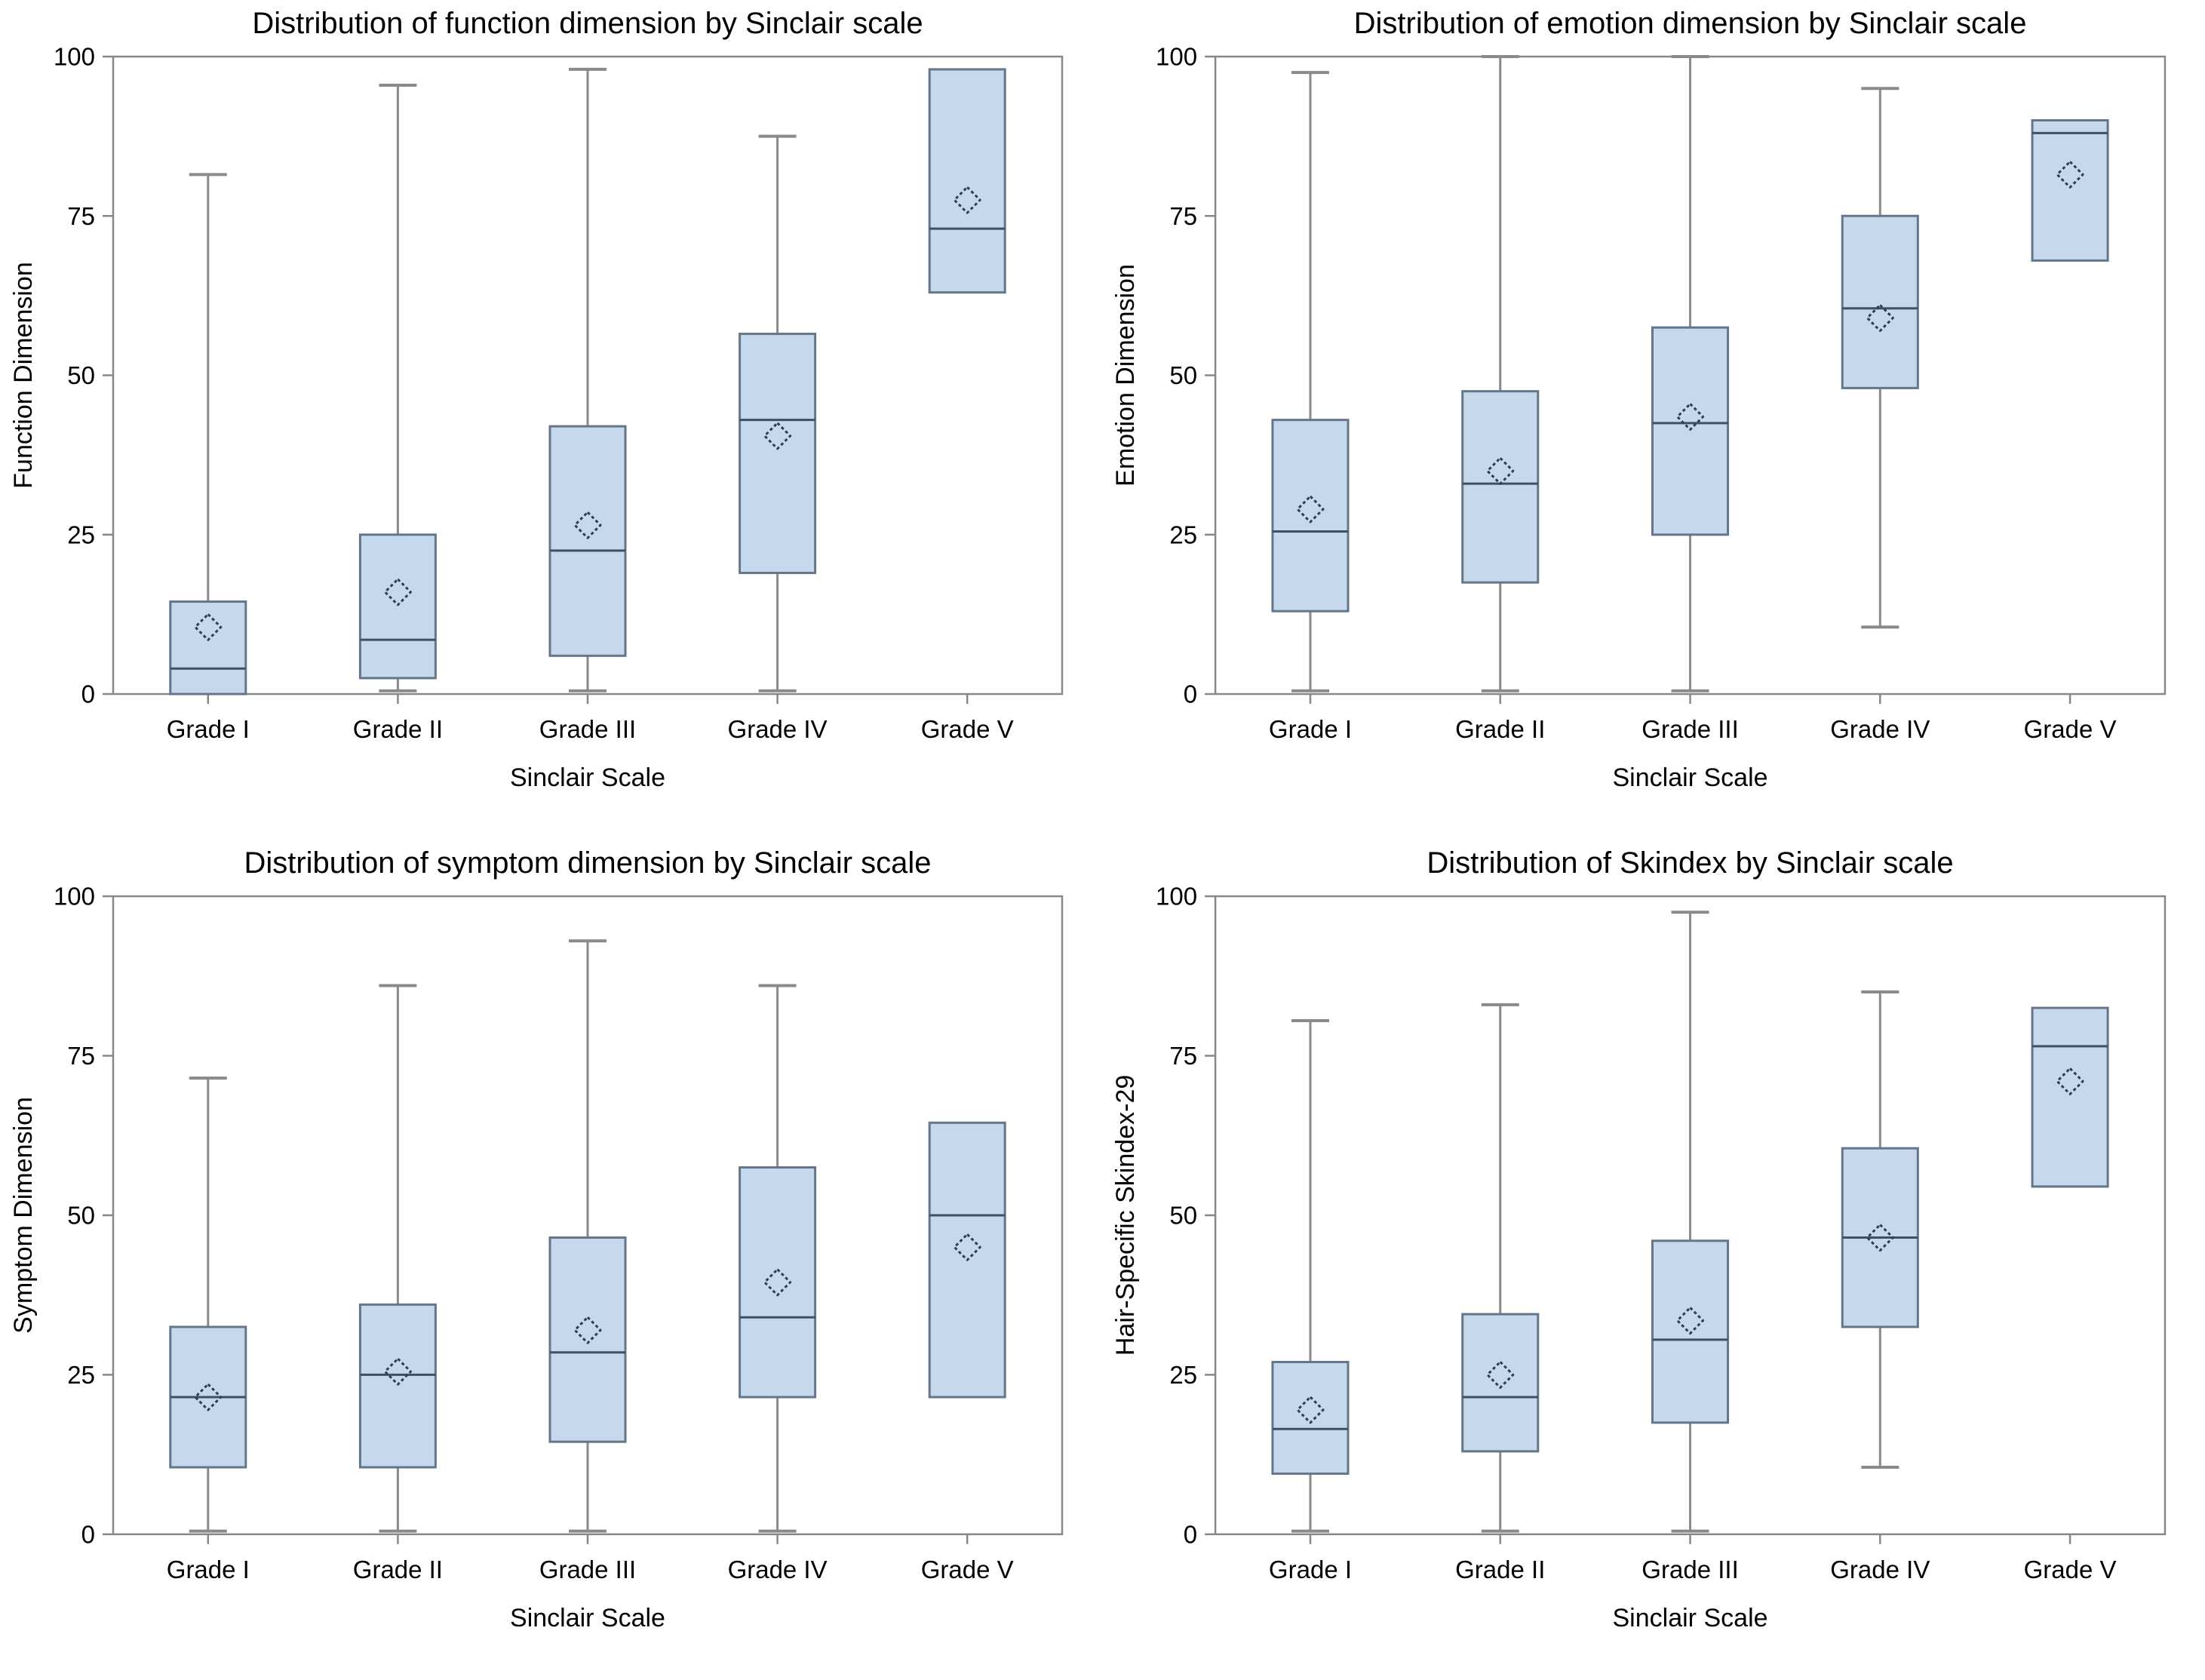 This screenshot has width=2205, height=1680. I want to click on y-axis-label: Function Dimension, so click(23, 375).